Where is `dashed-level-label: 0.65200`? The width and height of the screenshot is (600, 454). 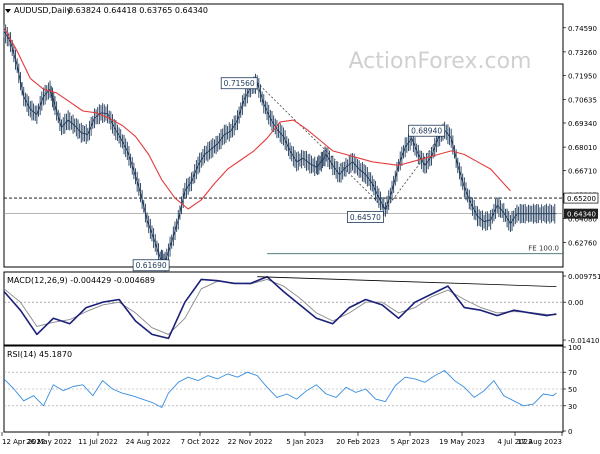
dashed-level-label: 0.65200 is located at coordinates (581, 199).